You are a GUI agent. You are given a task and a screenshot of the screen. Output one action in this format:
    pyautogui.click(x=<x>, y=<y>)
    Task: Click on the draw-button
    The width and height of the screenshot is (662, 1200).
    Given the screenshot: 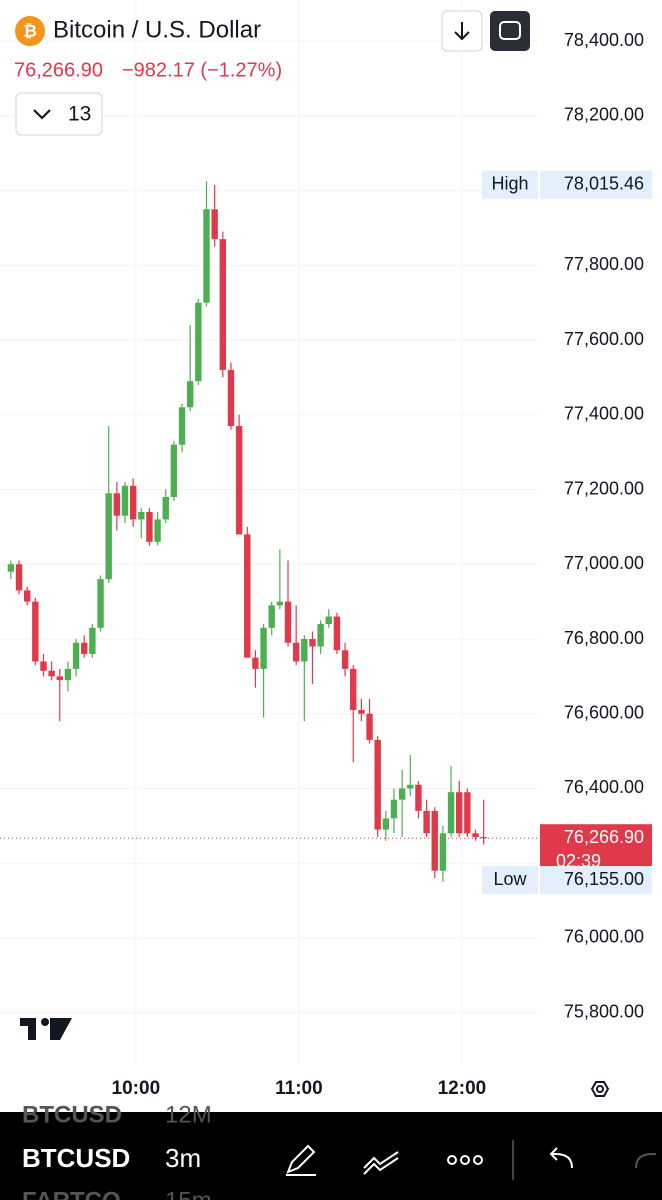 What is the action you would take?
    pyautogui.click(x=301, y=1160)
    